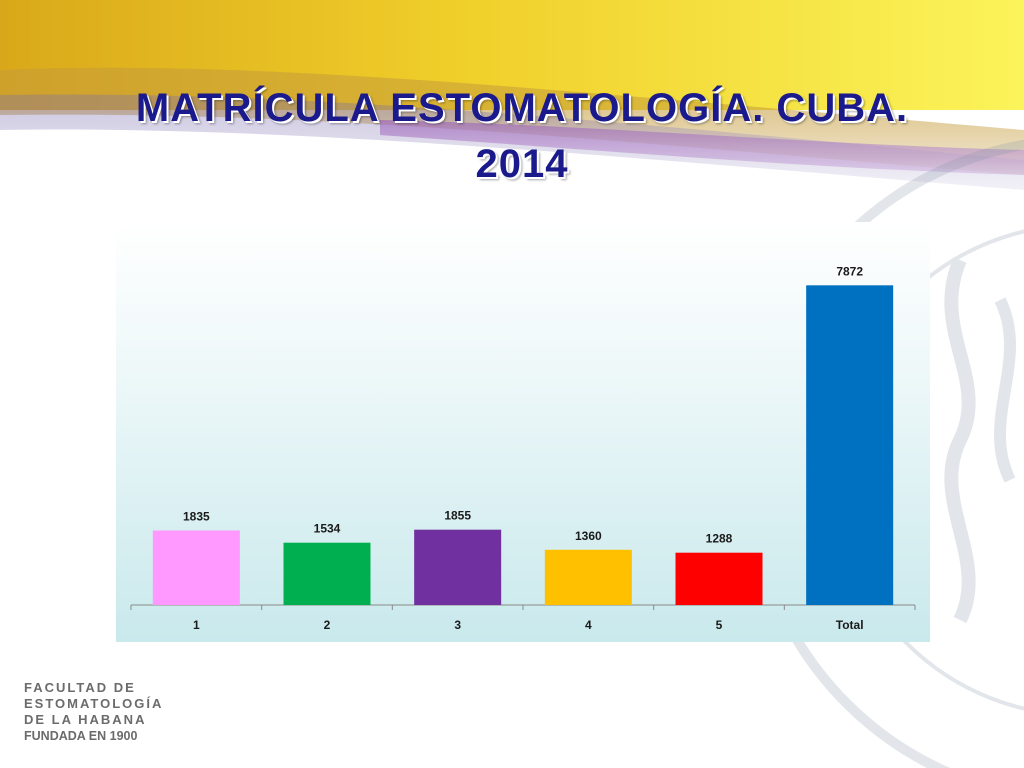 The image size is (1024, 768). What do you see at coordinates (457, 625) in the screenshot?
I see `x-tick-label: 3` at bounding box center [457, 625].